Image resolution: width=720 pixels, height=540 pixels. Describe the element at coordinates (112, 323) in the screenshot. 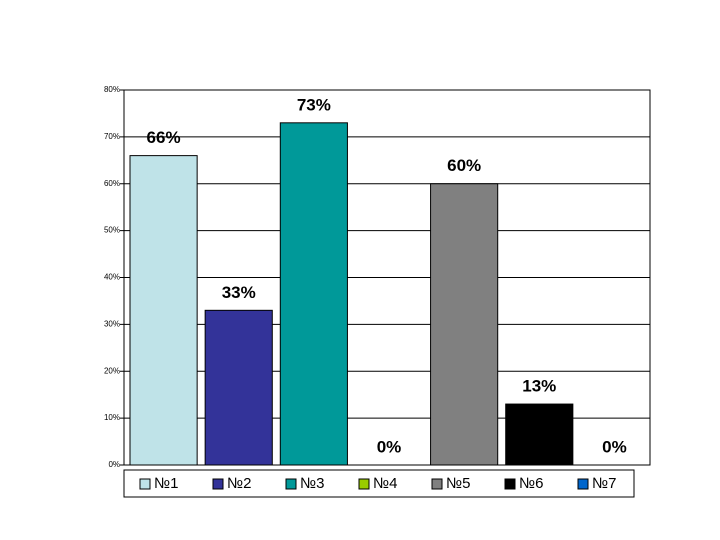

I see `y-tick-label: 30%` at that location.